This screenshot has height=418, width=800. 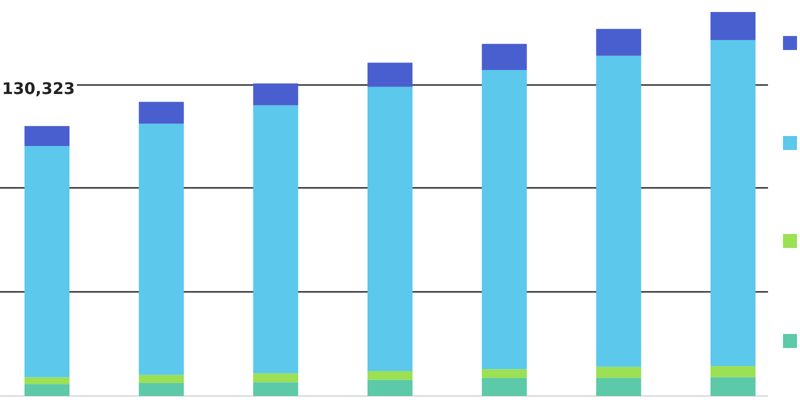 What do you see at coordinates (38, 88) in the screenshot?
I see `annotation: 130,323` at bounding box center [38, 88].